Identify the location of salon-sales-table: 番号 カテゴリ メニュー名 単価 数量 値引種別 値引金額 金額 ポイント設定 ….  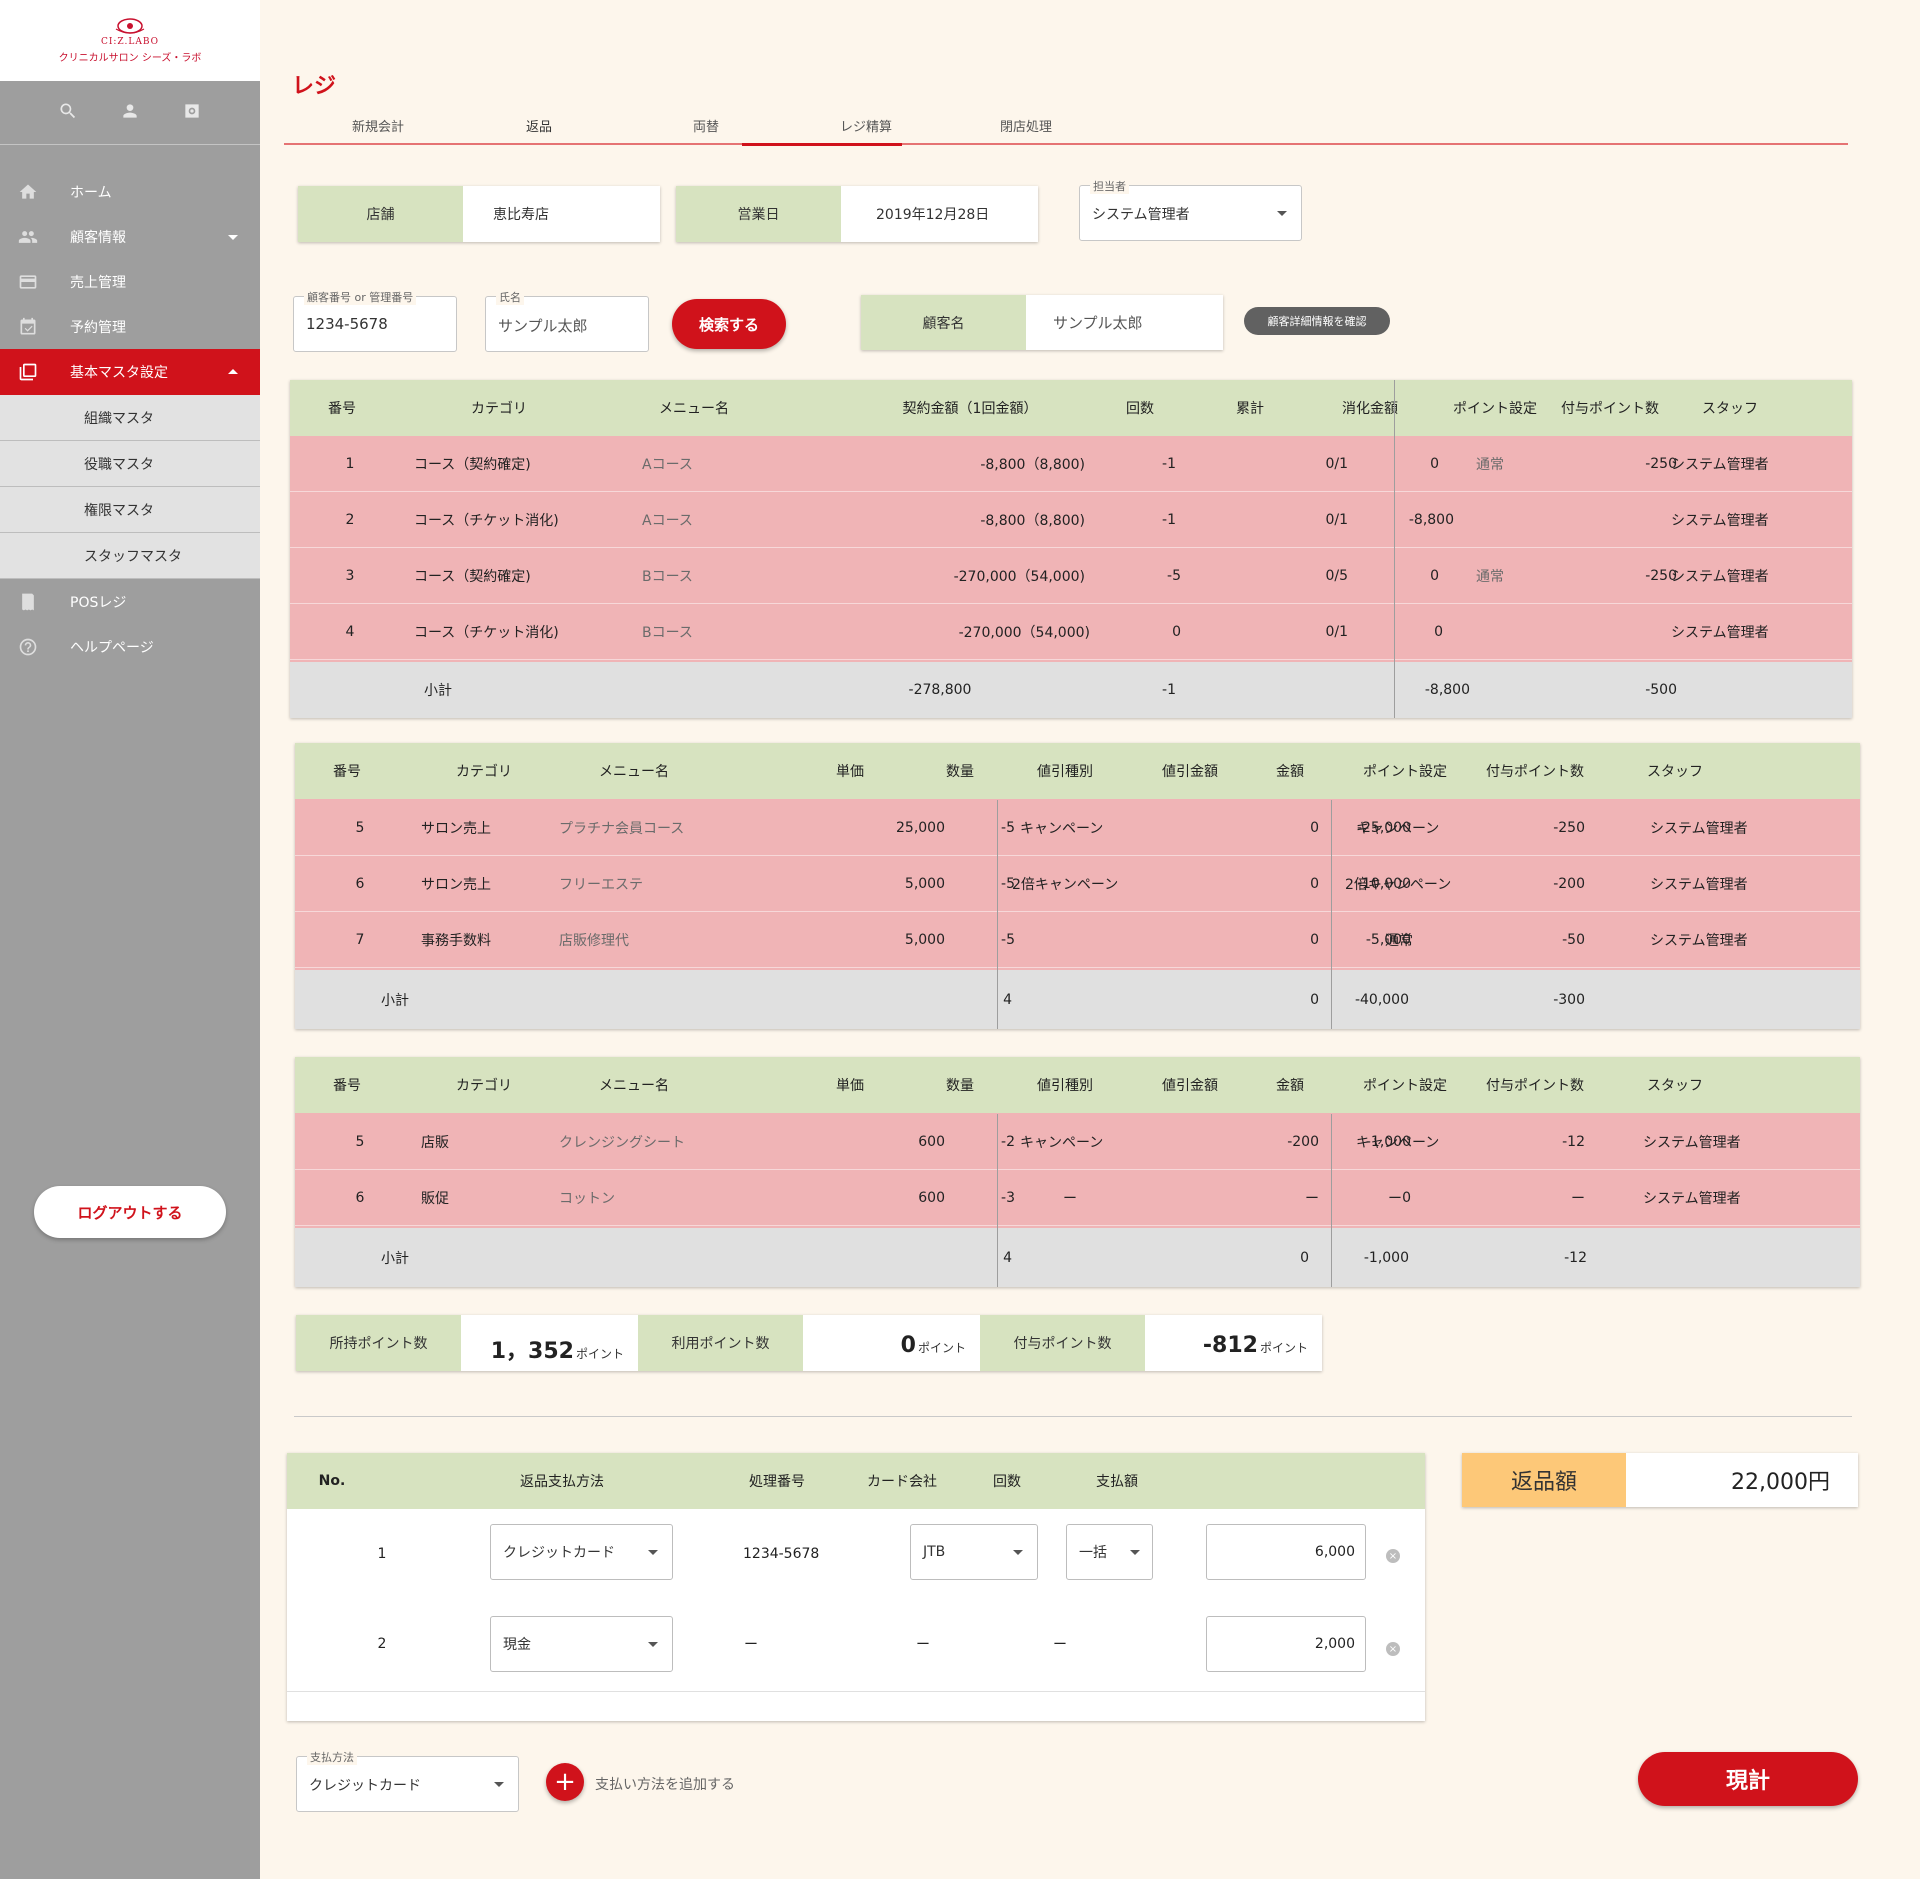
(1077, 886).